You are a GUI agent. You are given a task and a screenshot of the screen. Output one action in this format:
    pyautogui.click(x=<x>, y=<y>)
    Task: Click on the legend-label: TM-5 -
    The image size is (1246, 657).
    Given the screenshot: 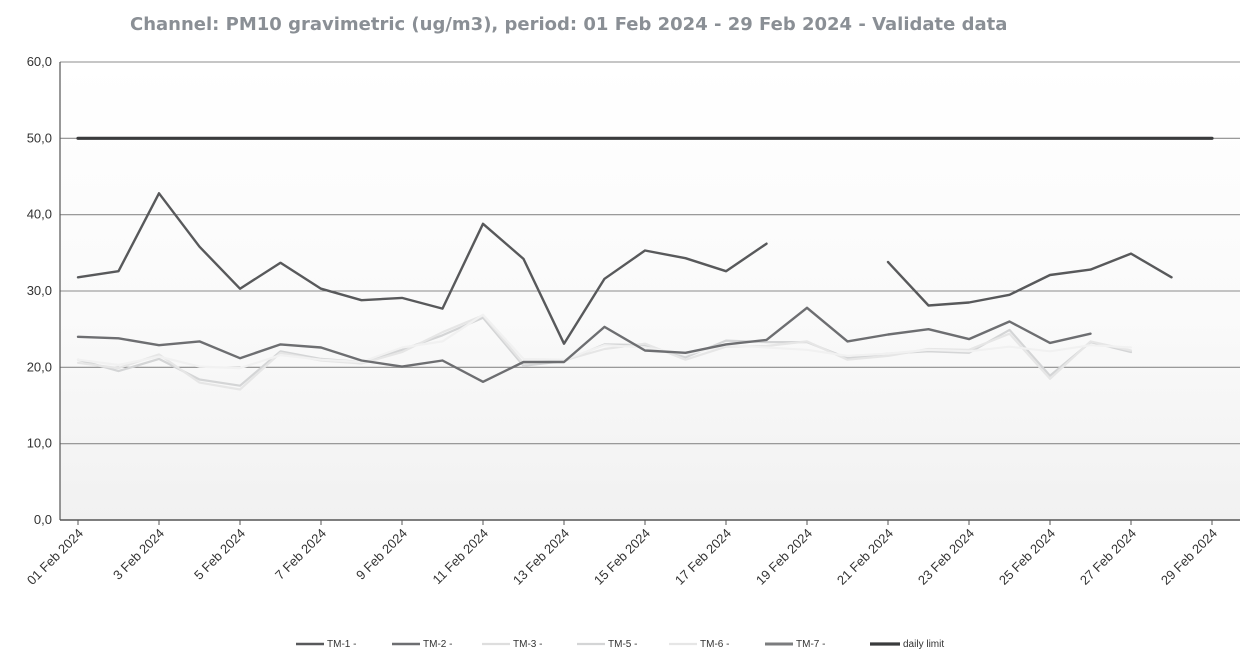 What is the action you would take?
    pyautogui.click(x=622, y=644)
    